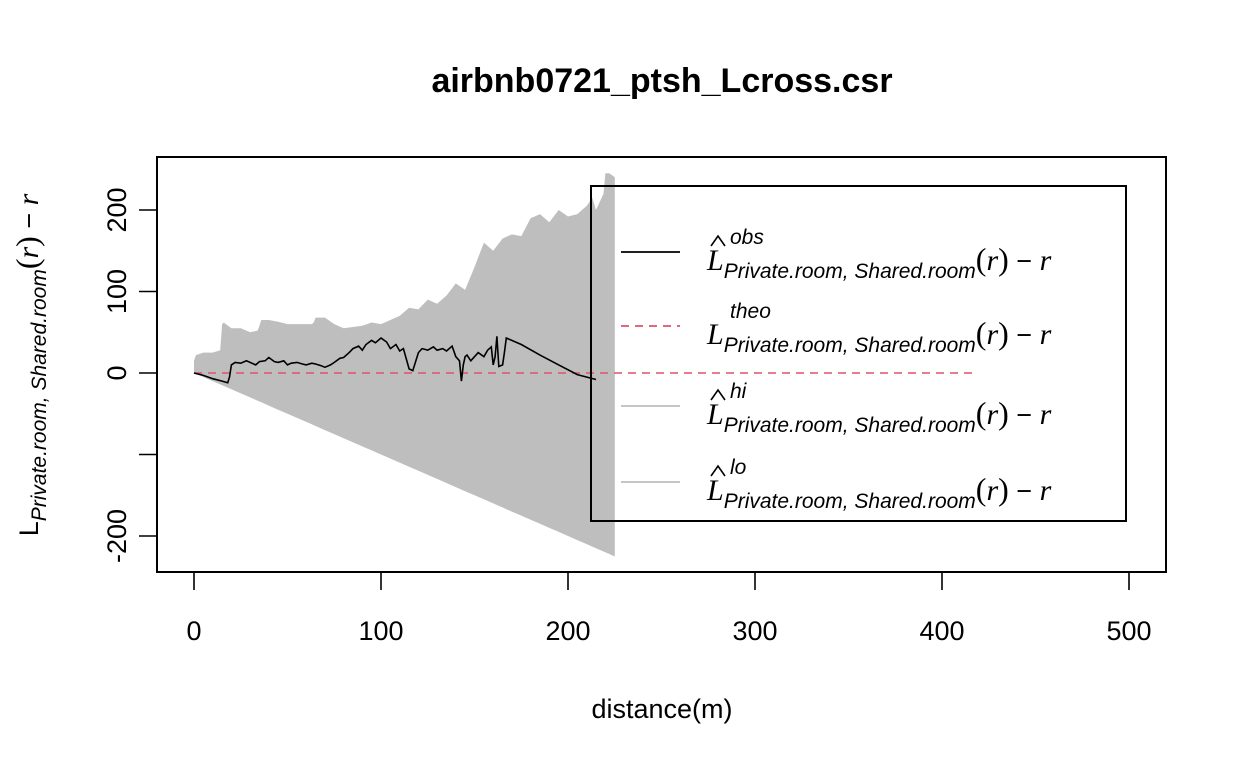 This screenshot has height=768, width=1248. Describe the element at coordinates (738, 467) in the screenshot. I see `legend-superscript-lo: lo` at that location.